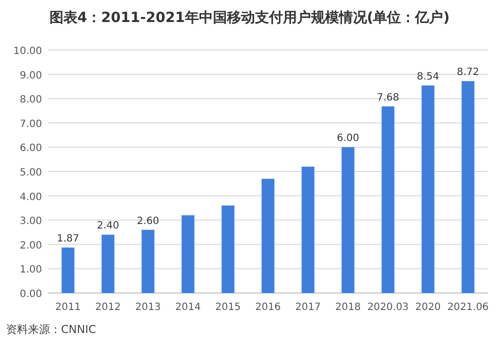 The height and width of the screenshot is (348, 499). I want to click on x-tick-label: 2014, so click(188, 307).